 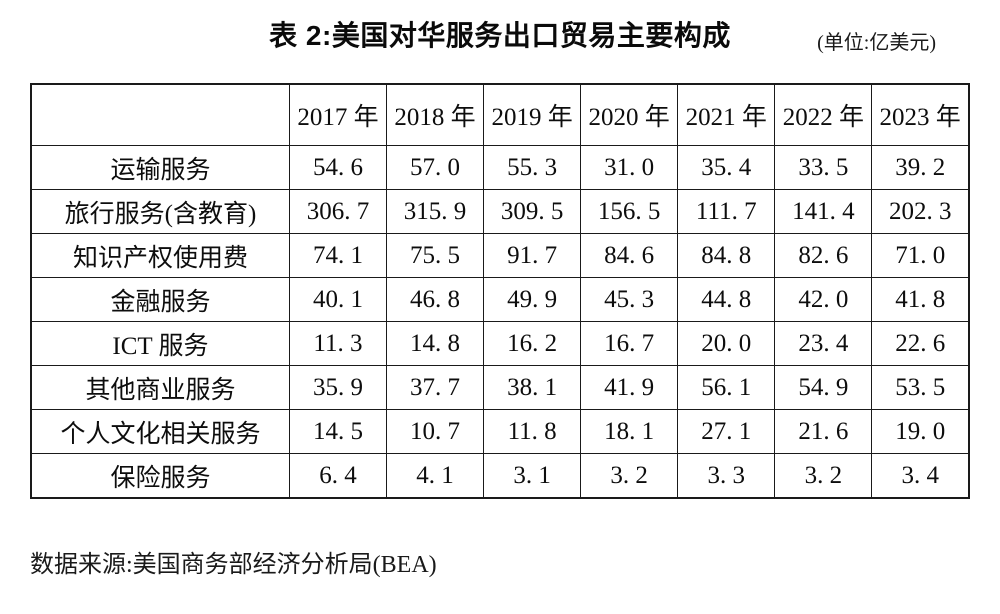 What do you see at coordinates (160, 299) in the screenshot?
I see `row-label: 金融服务` at bounding box center [160, 299].